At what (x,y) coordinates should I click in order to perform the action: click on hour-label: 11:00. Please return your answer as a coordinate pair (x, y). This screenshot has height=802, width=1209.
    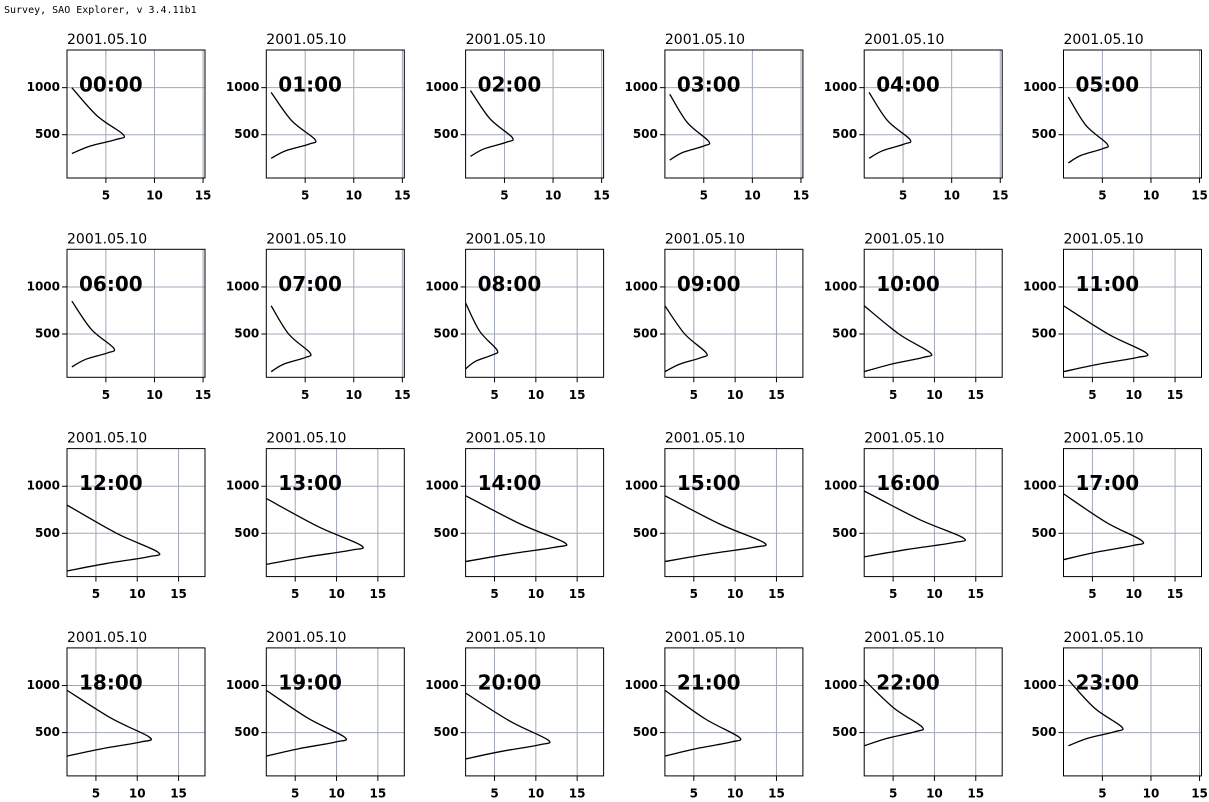
    Looking at the image, I should click on (1108, 284).